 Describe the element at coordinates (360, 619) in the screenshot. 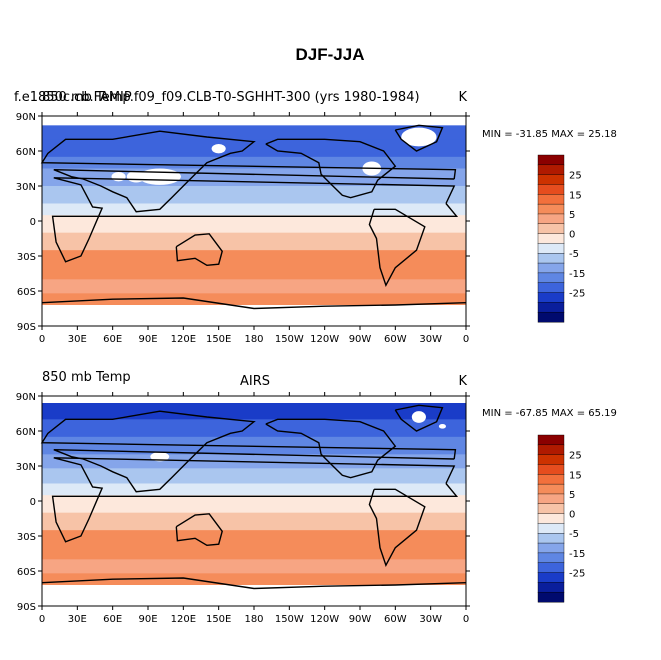

I see `ticks2-lon-label-9: 90W` at that location.